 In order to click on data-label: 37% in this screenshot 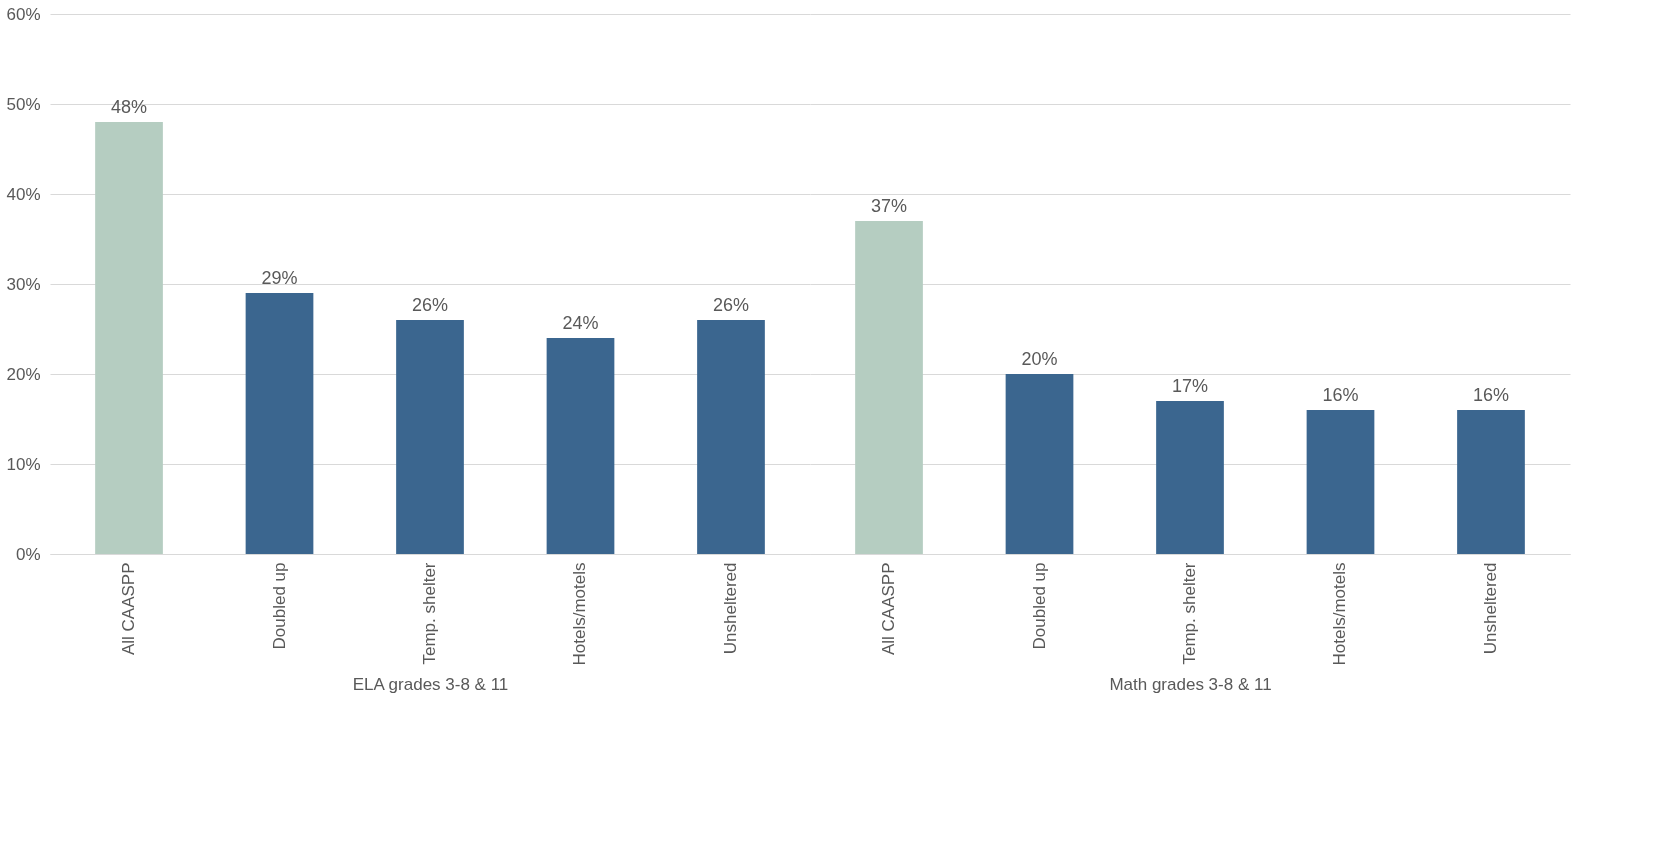, I will do `click(889, 206)`.